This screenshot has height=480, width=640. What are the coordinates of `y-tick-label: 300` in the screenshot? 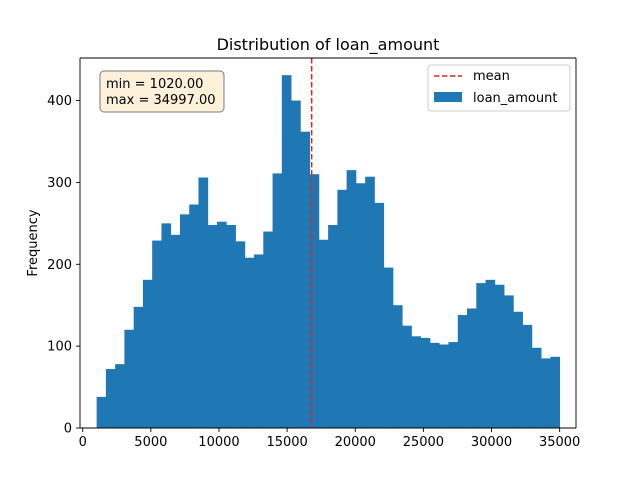 It's located at (59, 183).